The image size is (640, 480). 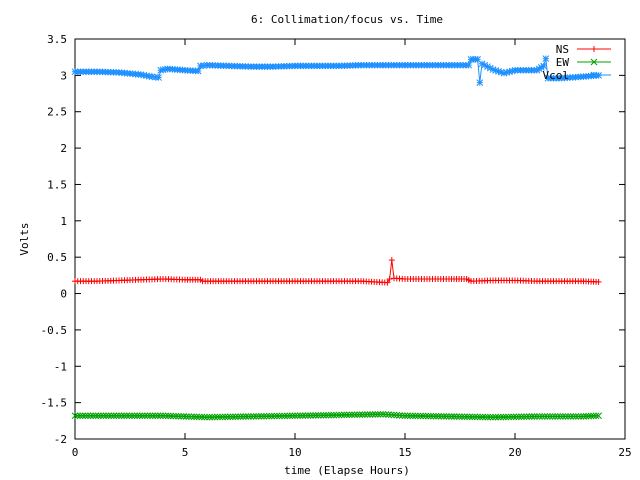 I want to click on chart-title: 6: Collimation/focus vs. Time, so click(x=347, y=19).